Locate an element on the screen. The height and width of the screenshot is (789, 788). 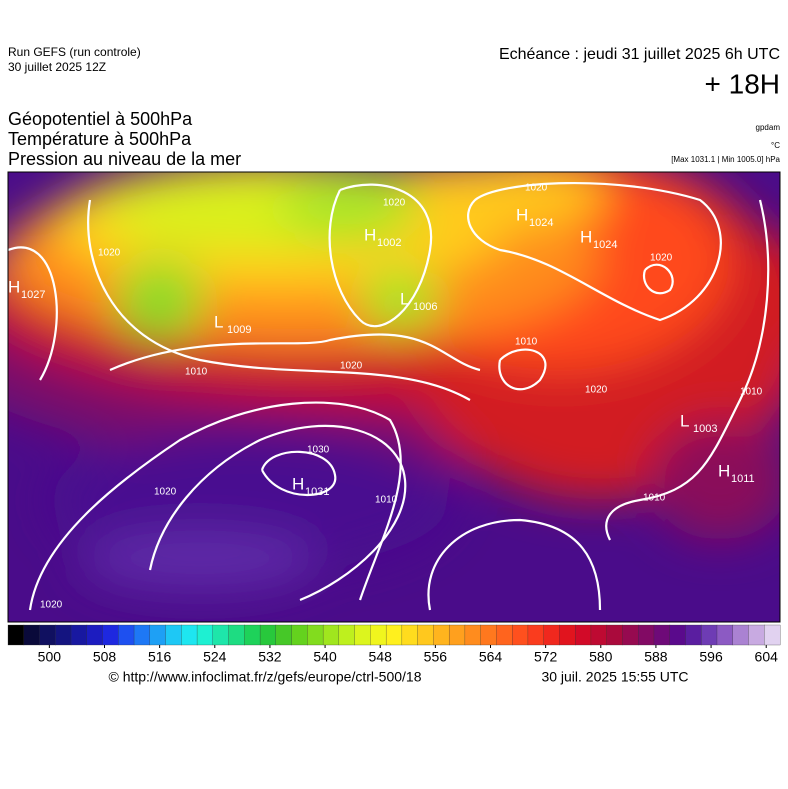
colorbar-tick-label: 564 is located at coordinates (491, 657).